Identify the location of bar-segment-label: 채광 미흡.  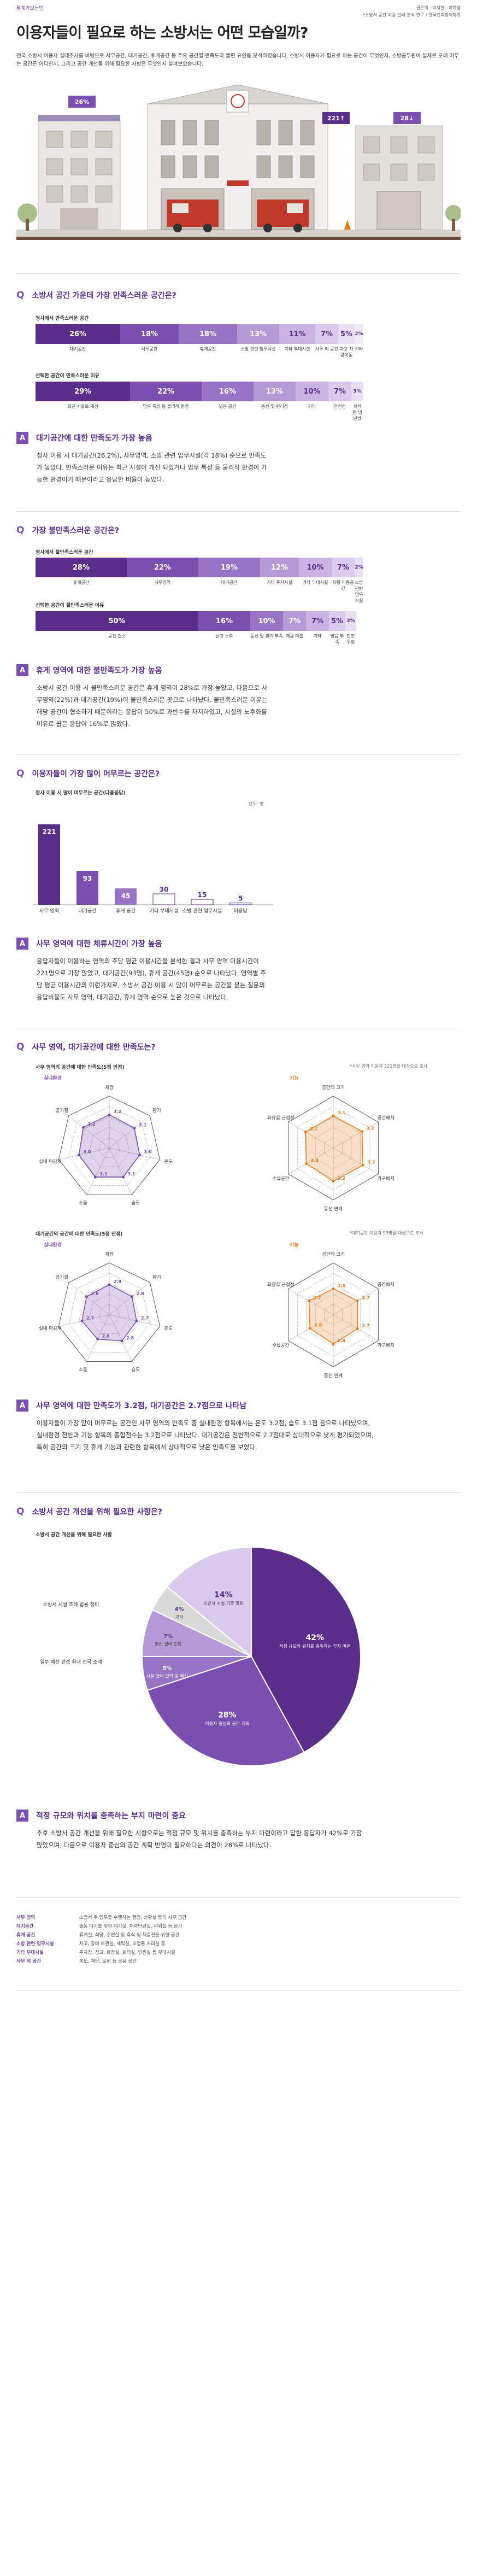
(294, 637).